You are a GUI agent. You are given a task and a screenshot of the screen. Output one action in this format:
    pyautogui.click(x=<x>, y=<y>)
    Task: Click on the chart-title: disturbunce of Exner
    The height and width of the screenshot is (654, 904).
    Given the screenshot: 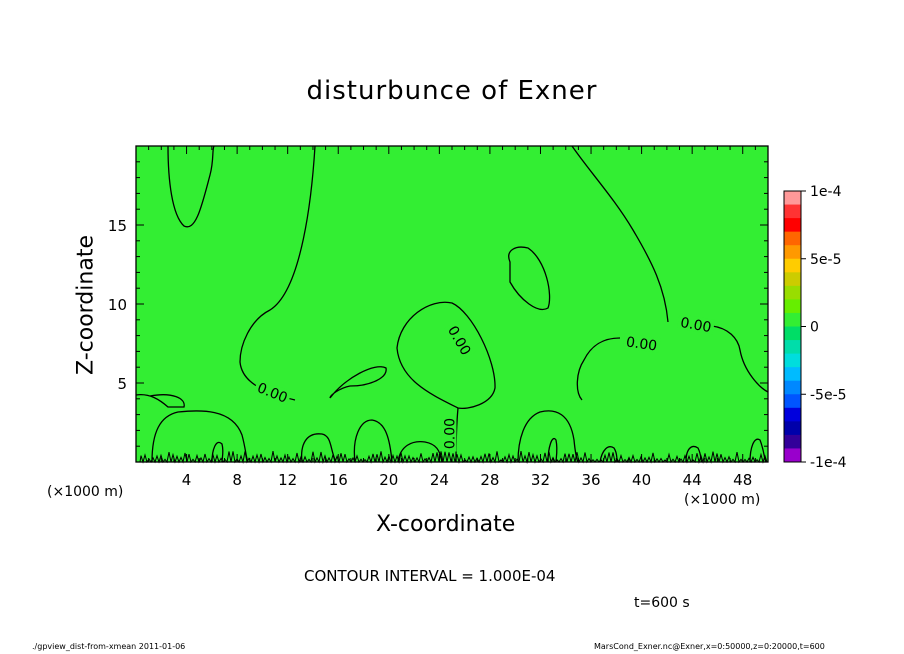 What is the action you would take?
    pyautogui.click(x=452, y=91)
    